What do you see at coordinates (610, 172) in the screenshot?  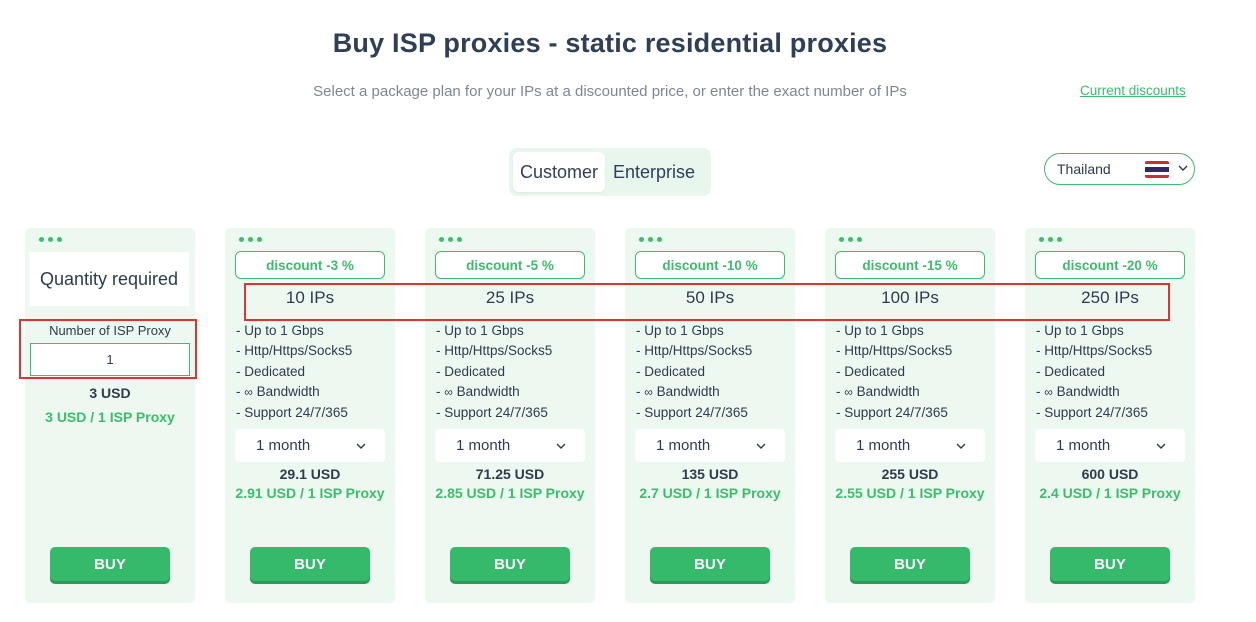 I see `customer-type-toggle: Customer Enterprise` at bounding box center [610, 172].